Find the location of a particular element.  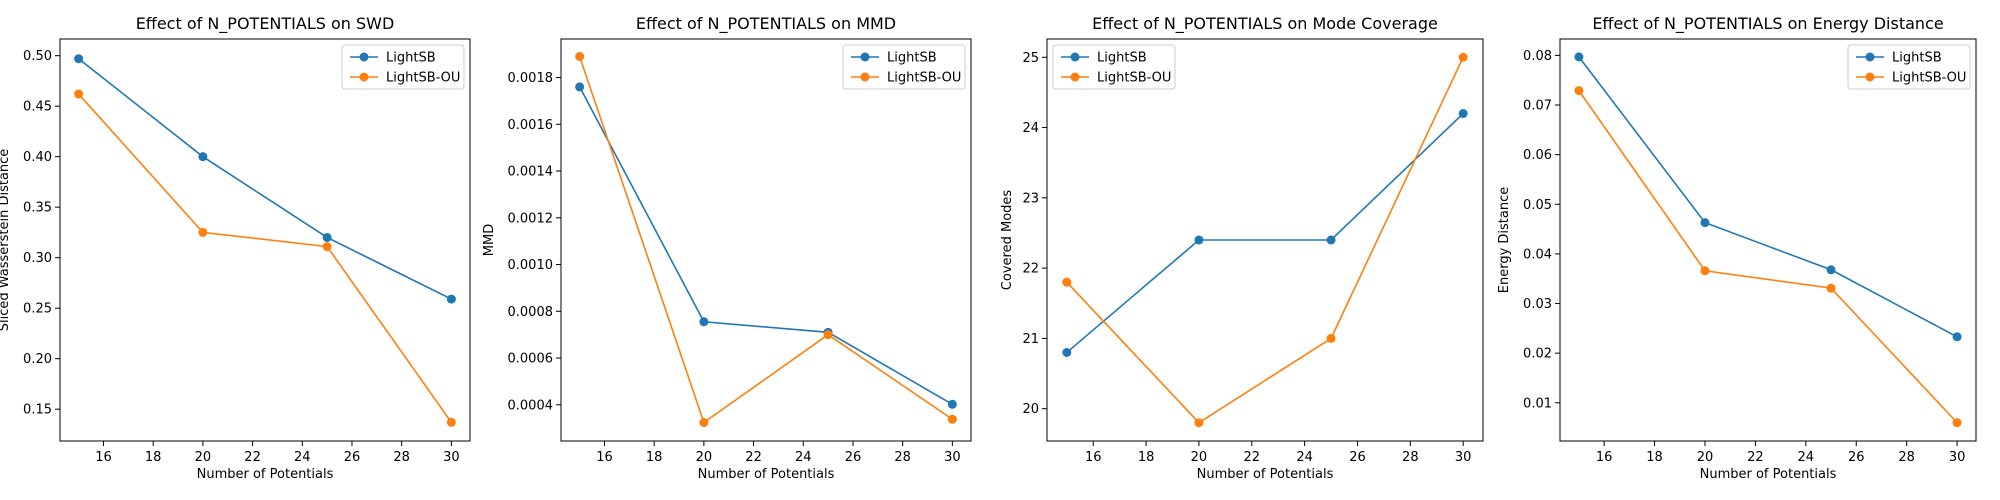

y-tick-label: 23 is located at coordinates (1030, 198).